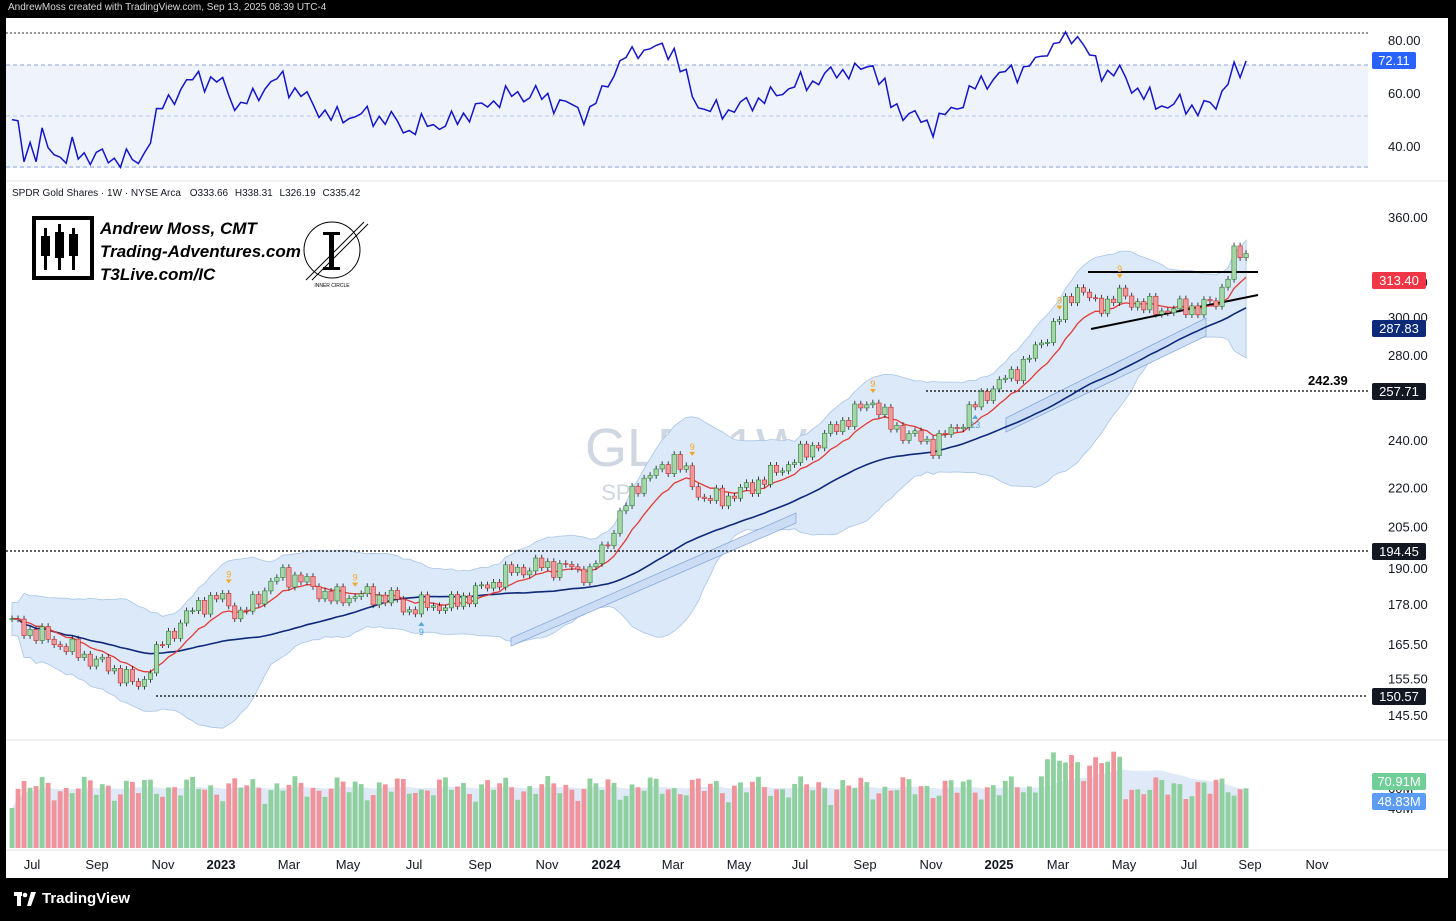 The height and width of the screenshot is (921, 1456). What do you see at coordinates (1408, 568) in the screenshot?
I see `price-tick-7: 190.00` at bounding box center [1408, 568].